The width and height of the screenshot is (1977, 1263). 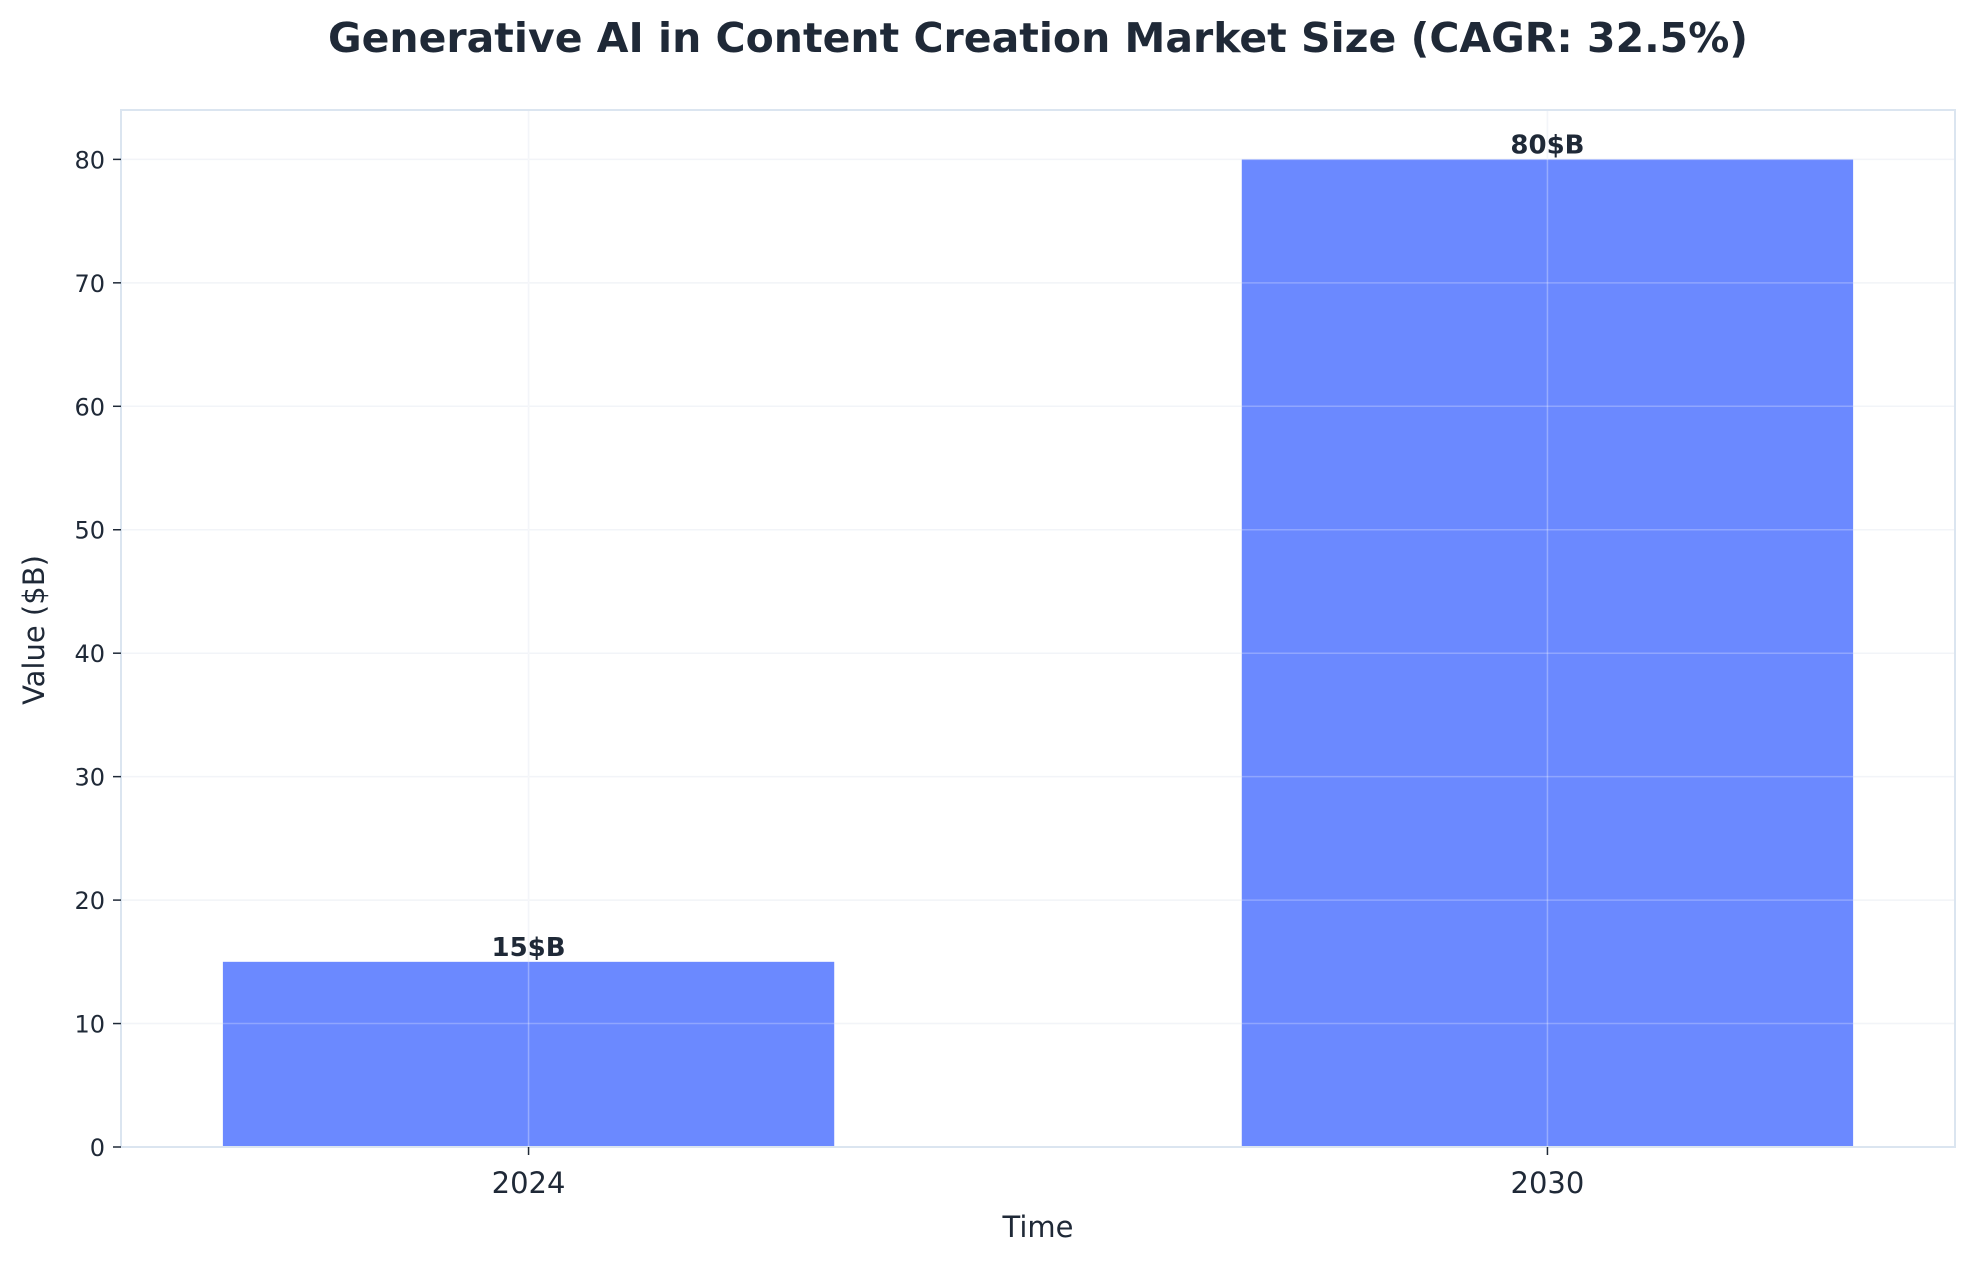 I want to click on x-tick-label: 2024, so click(x=529, y=1183).